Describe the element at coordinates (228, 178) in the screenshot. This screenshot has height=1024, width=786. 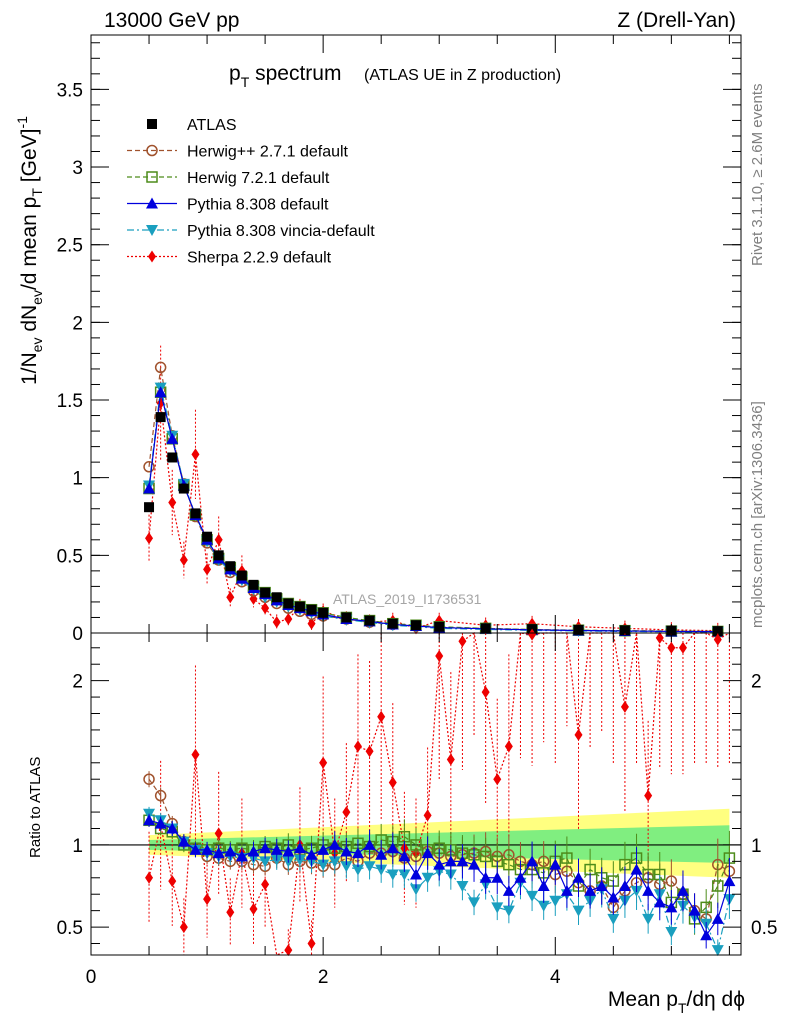
I see `legend-item-herwig7: Herwig 7.2.1 default` at that location.